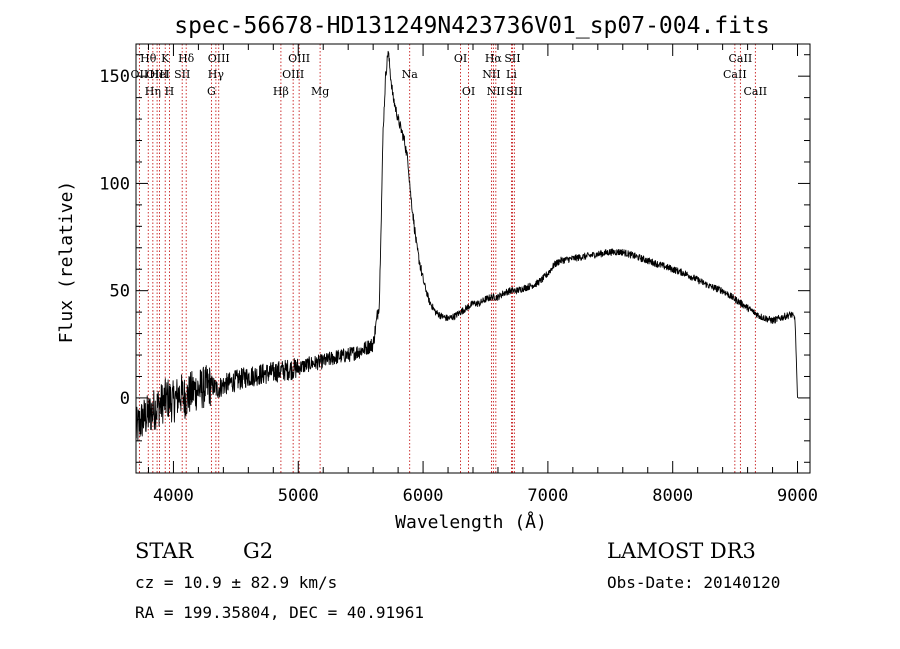  Describe the element at coordinates (153, 91) in the screenshot. I see `spectral-line-label-2: Hη` at that location.